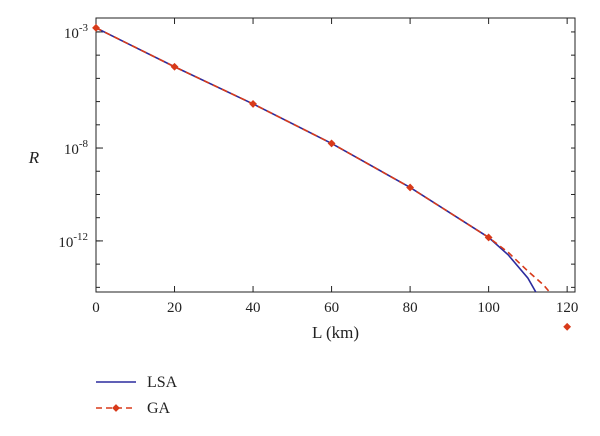 The width and height of the screenshot is (600, 436). I want to click on x-tick-label: 80, so click(410, 308).